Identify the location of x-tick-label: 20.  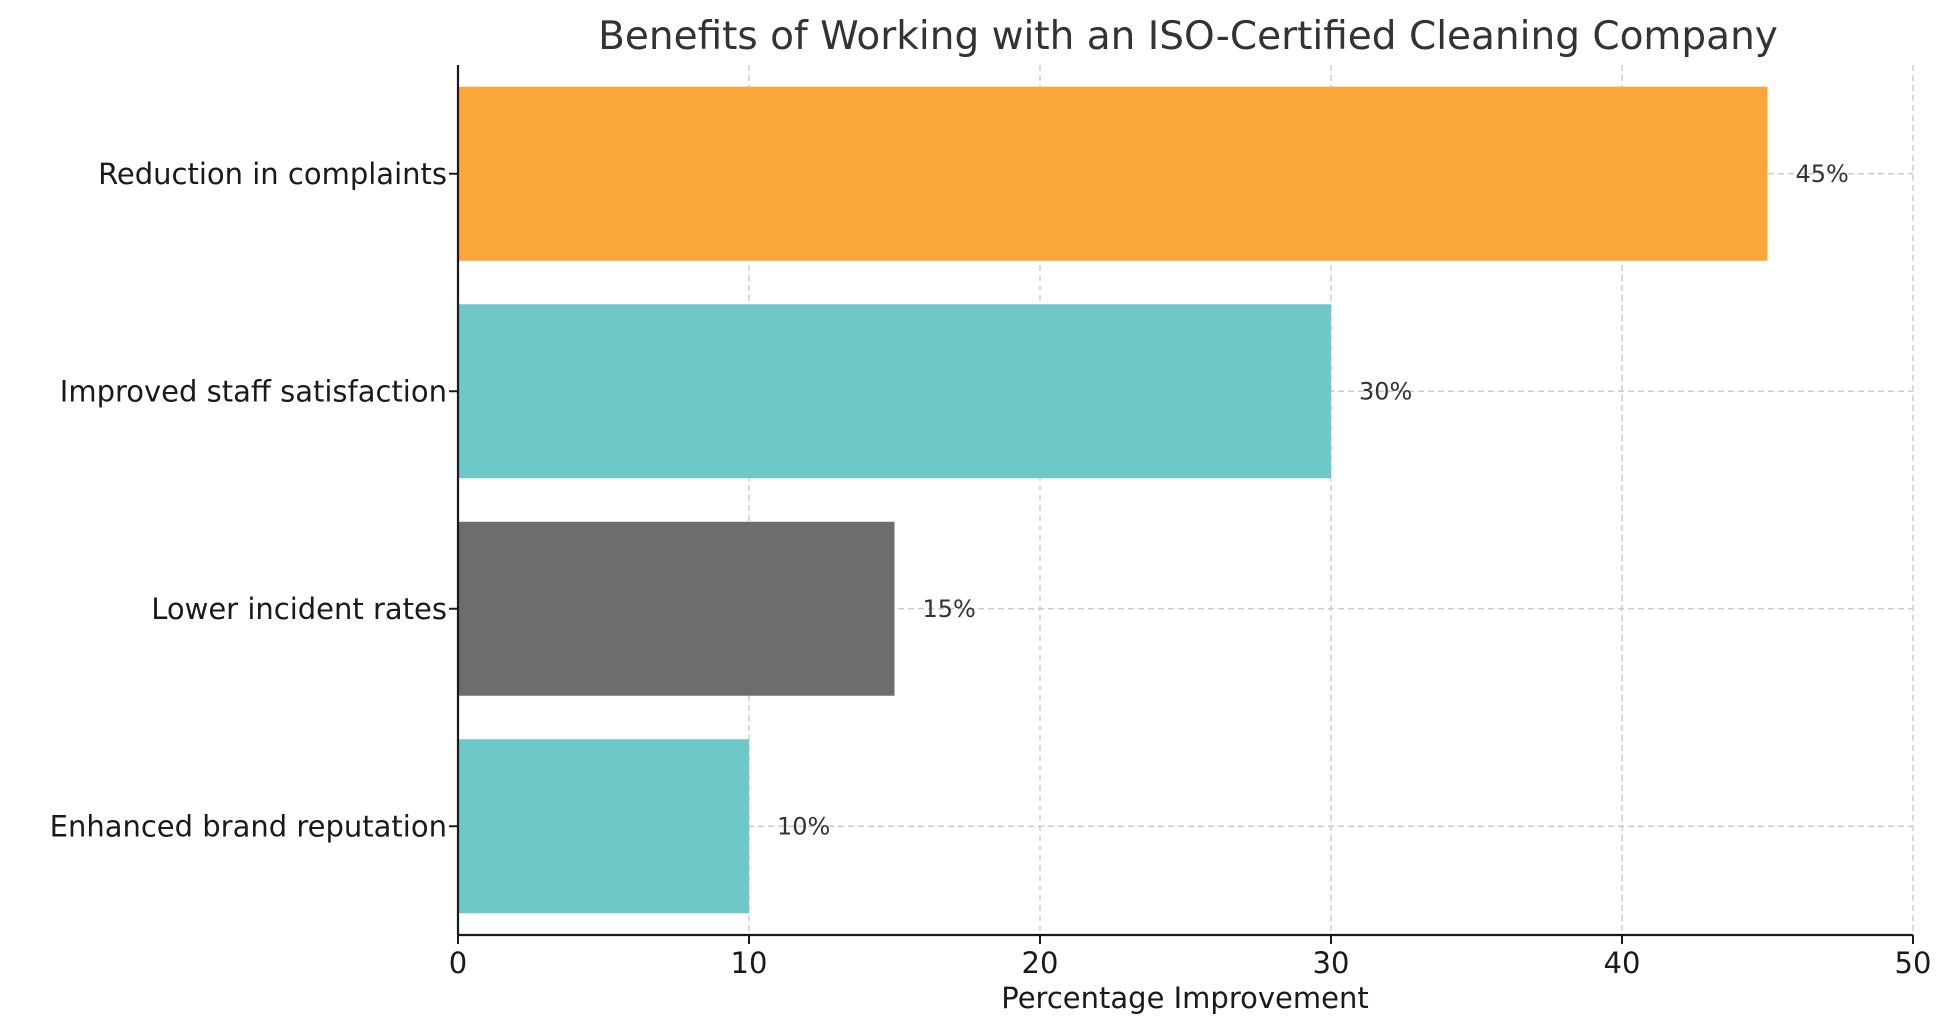
(1040, 963).